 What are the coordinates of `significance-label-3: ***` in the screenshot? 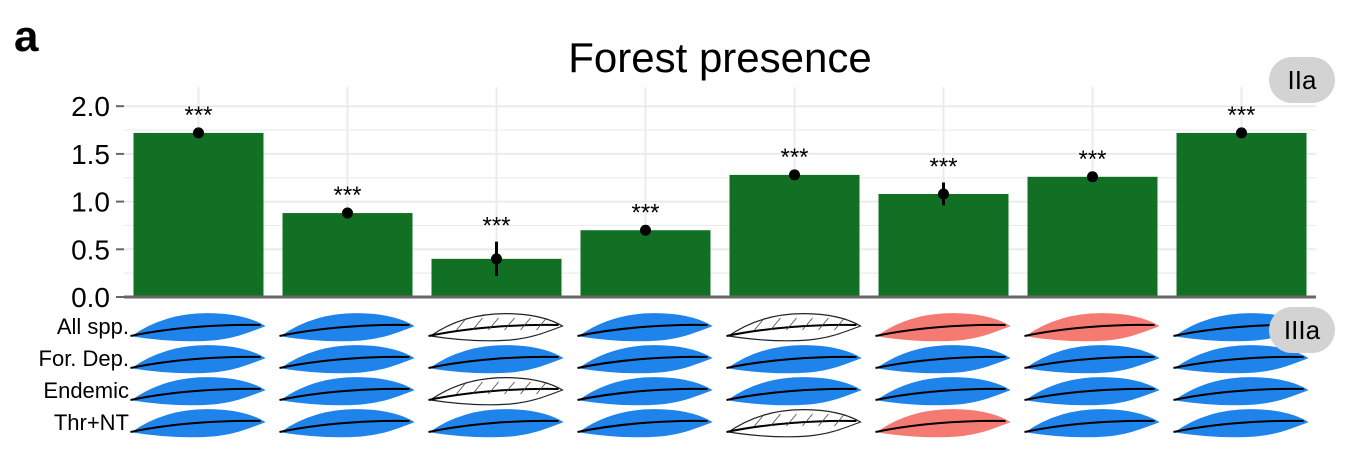 It's located at (496, 226).